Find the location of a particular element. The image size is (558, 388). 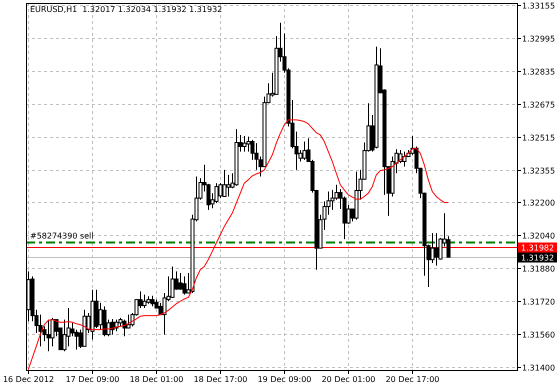

x-tick-label: 18 Dec 17:00 is located at coordinates (221, 379).